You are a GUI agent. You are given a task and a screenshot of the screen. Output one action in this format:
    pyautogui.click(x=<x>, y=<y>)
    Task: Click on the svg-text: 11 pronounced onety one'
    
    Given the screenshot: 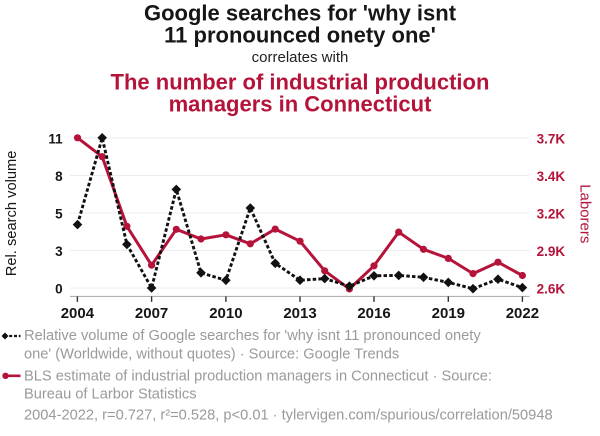 What is the action you would take?
    pyautogui.click(x=300, y=34)
    